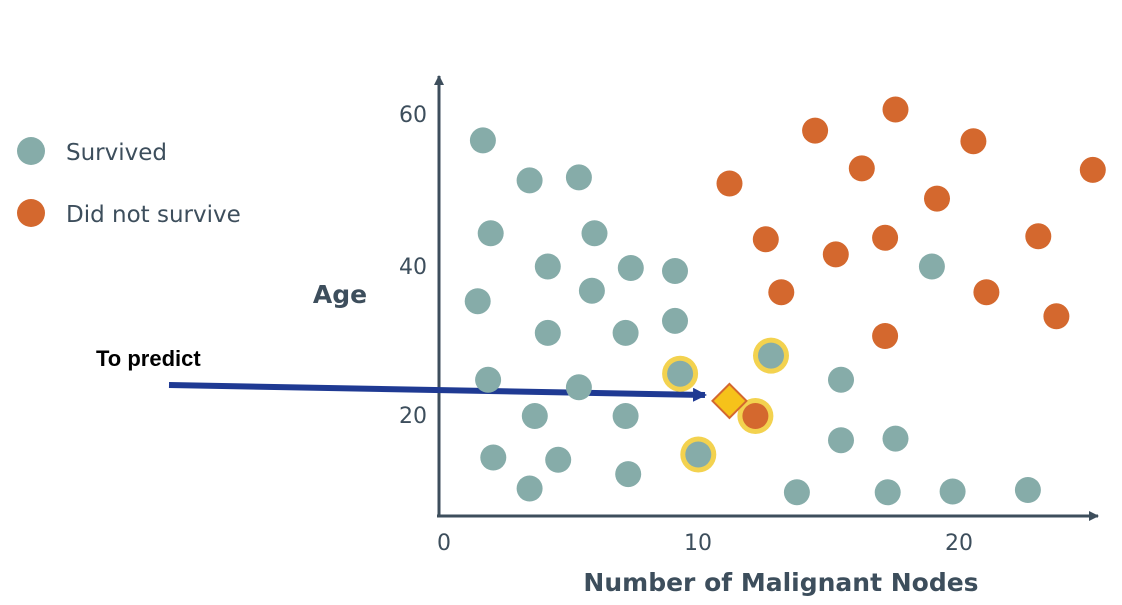 This screenshot has height=605, width=1122. Describe the element at coordinates (780, 582) in the screenshot. I see `x-axis-title: Number of Malignant Nodes` at that location.